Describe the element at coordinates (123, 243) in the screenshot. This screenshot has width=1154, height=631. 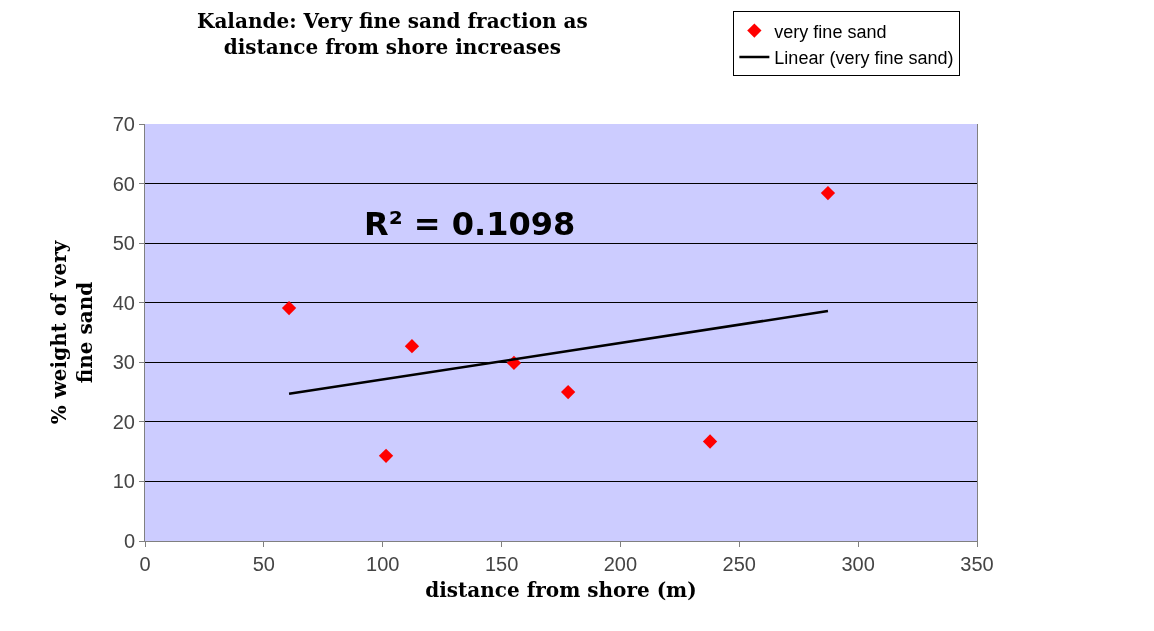
I see `y-tick-label: 50` at that location.